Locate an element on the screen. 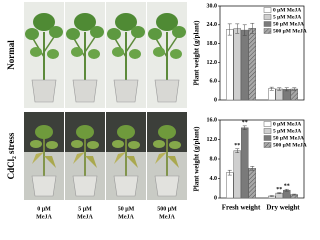 The width and height of the screenshot is (320, 240). row-label: Normal is located at coordinates (11, 55).